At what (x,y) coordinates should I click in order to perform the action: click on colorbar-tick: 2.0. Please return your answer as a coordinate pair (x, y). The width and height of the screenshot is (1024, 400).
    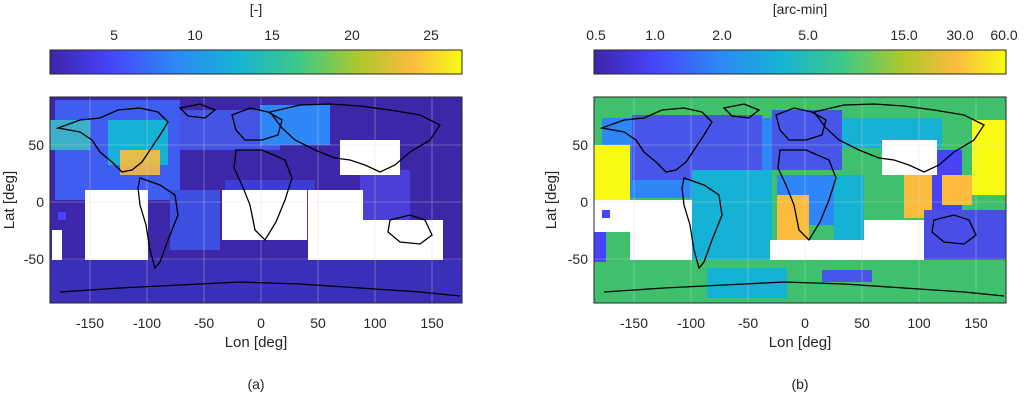
    Looking at the image, I should click on (722, 35).